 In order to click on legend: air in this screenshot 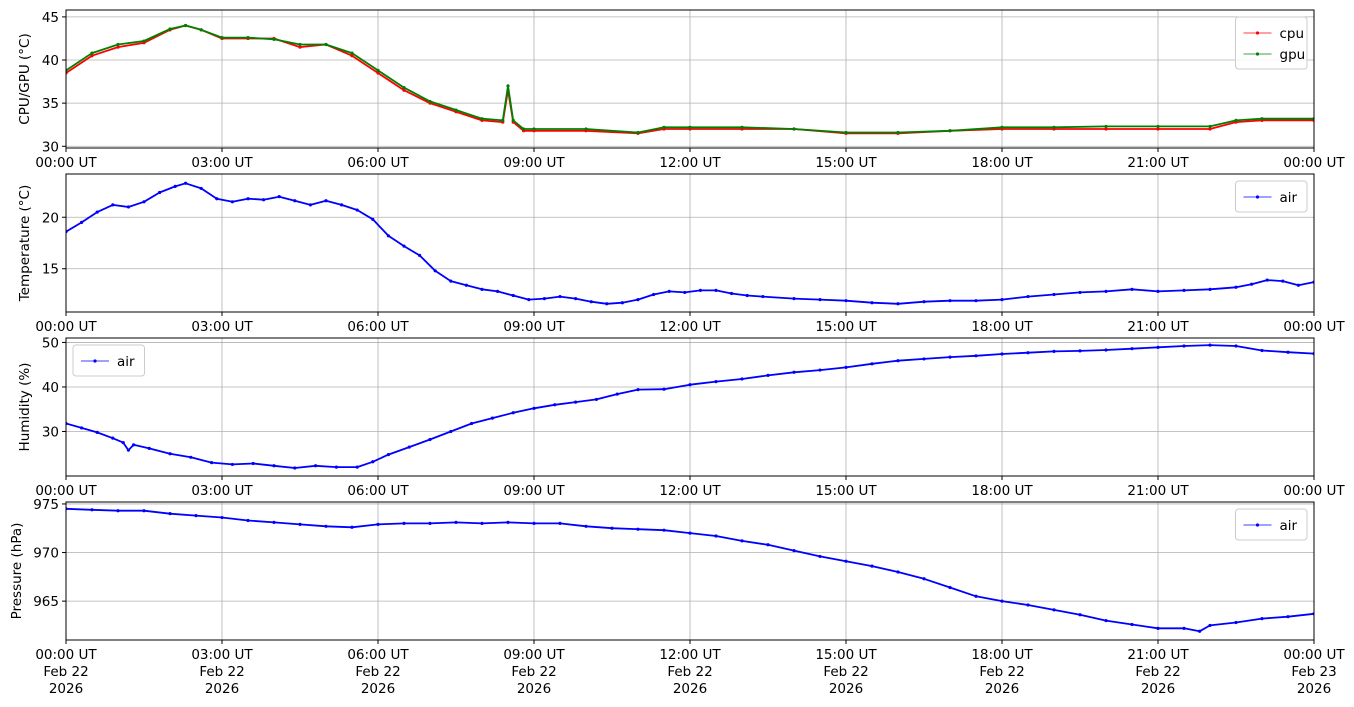, I will do `click(1271, 196)`.